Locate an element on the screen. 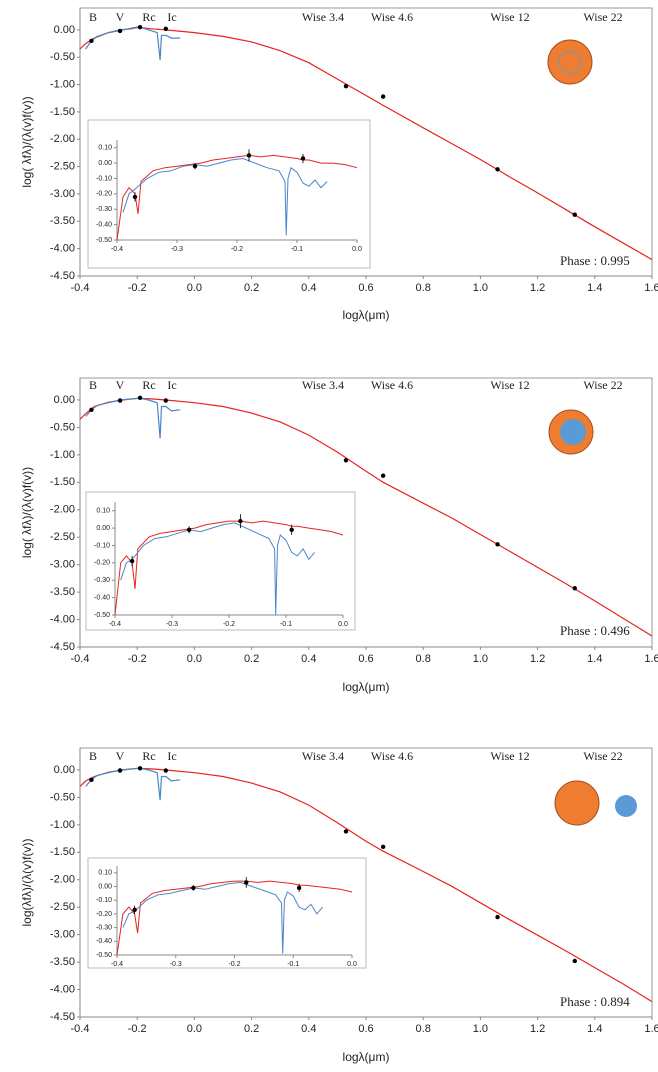  band-label: Rc is located at coordinates (148, 756).